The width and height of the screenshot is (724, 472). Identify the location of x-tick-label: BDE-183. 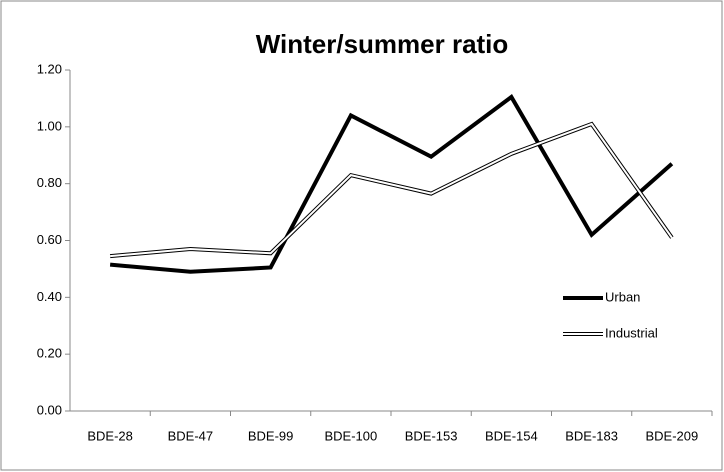
(591, 435).